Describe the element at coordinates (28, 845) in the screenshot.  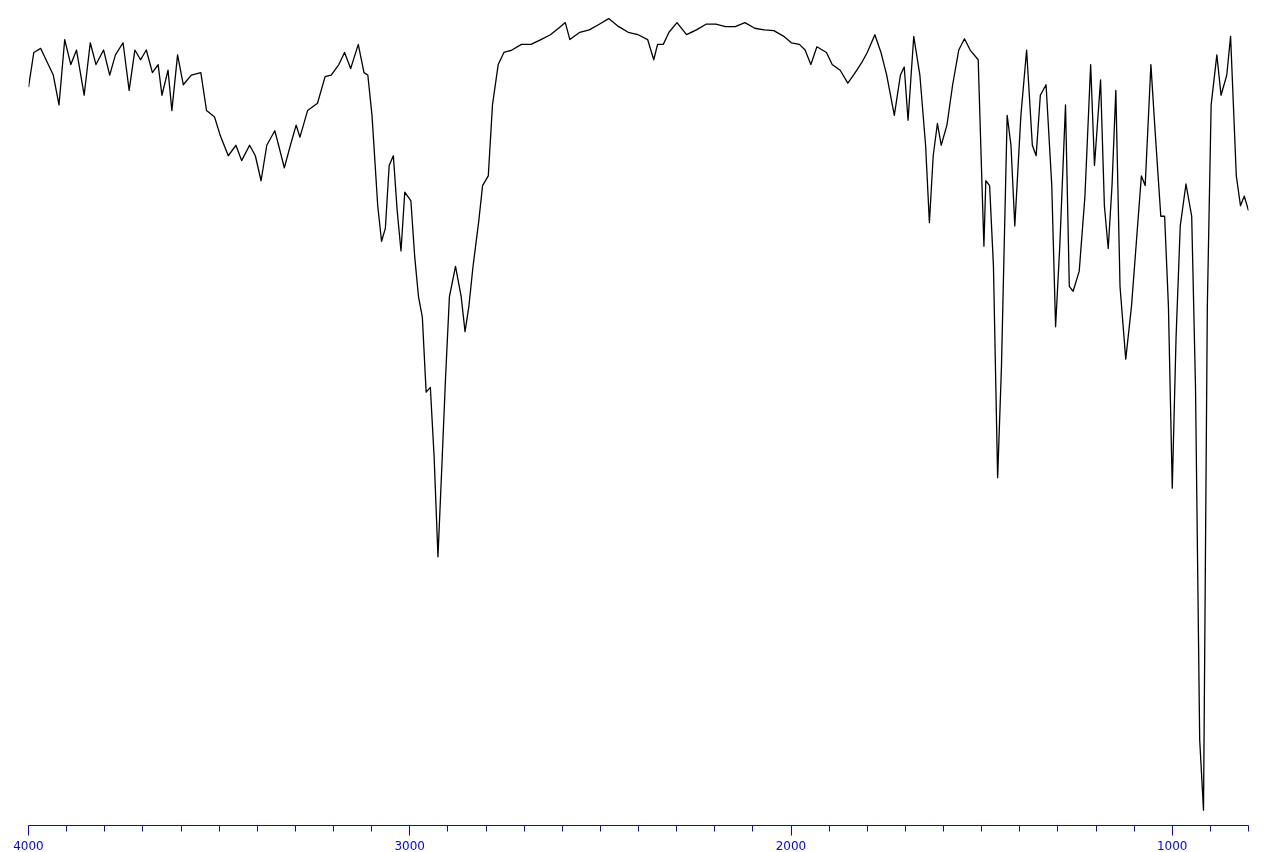
I see `x-tick-label: 4000` at that location.